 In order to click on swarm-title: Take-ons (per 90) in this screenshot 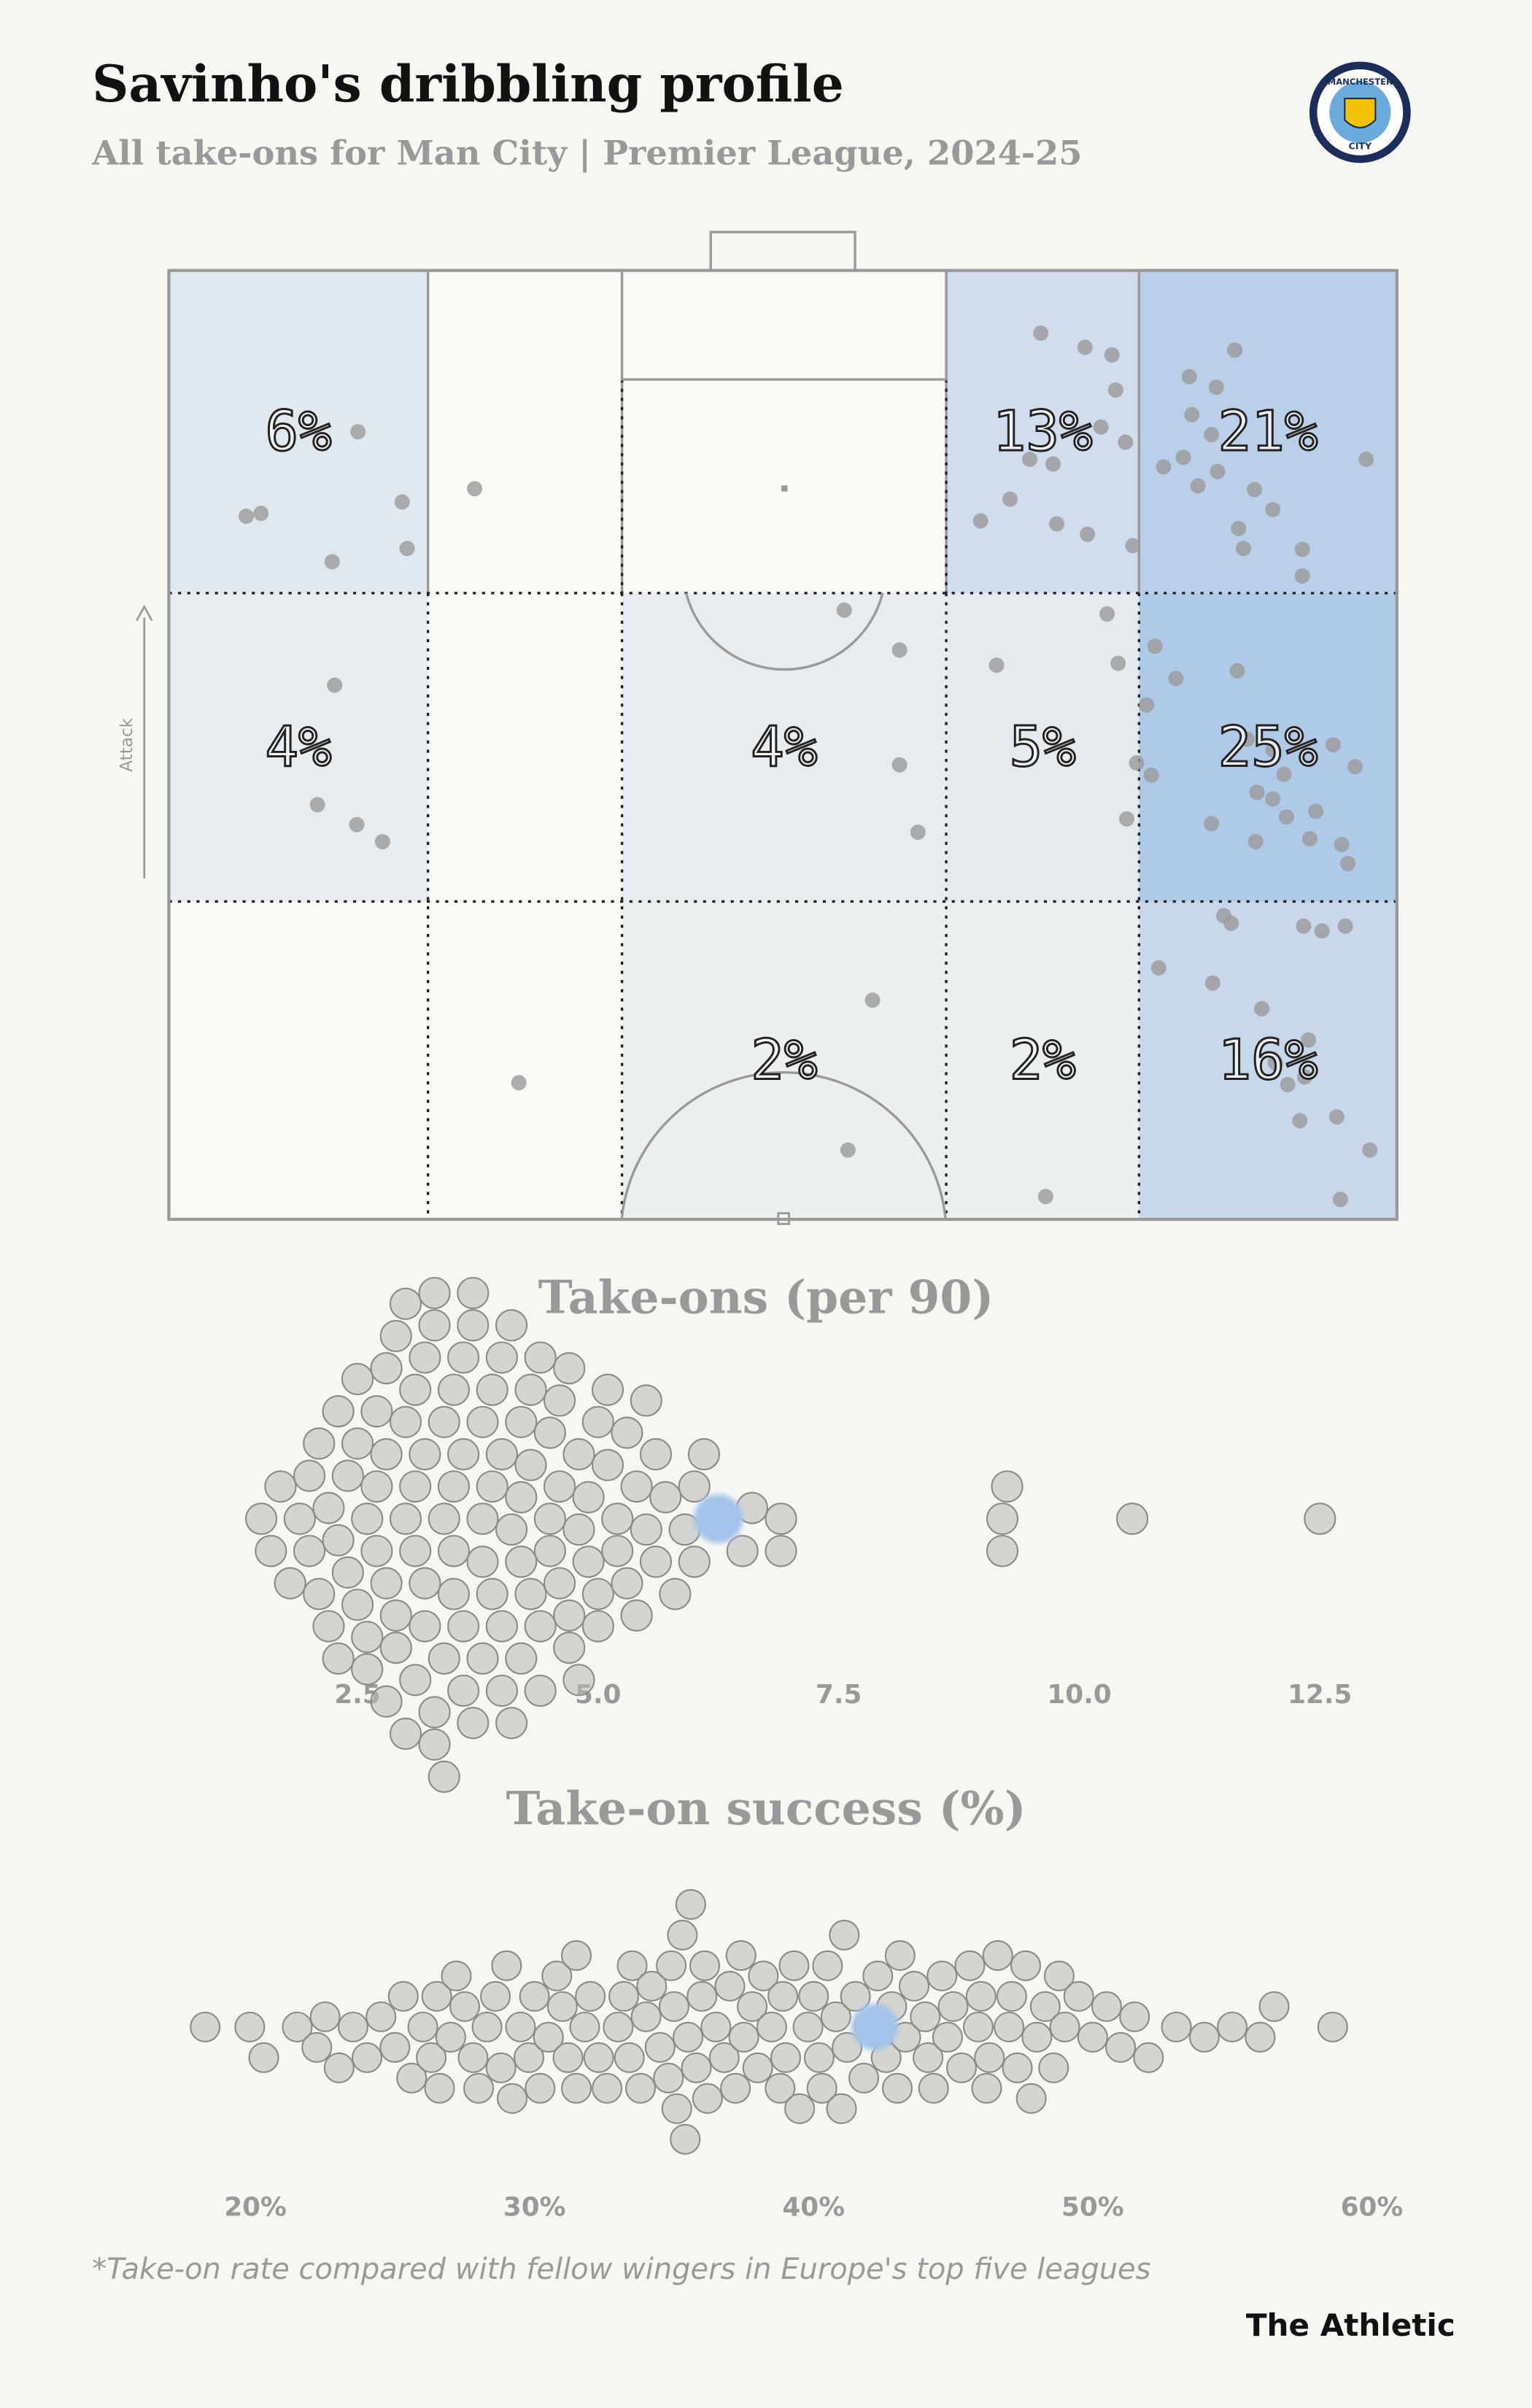, I will do `click(766, 1297)`.